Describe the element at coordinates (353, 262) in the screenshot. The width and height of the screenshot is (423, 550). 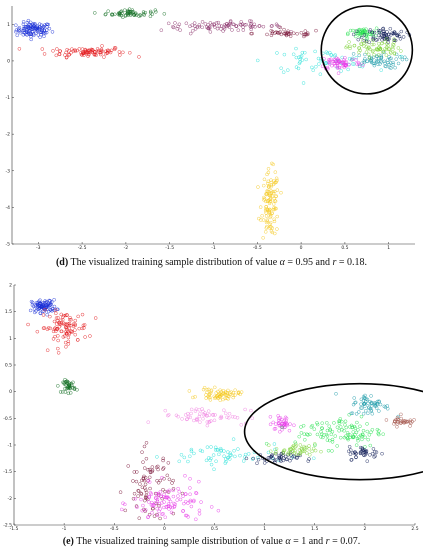
I see `caption-d-r-value: = 0.18.` at that location.